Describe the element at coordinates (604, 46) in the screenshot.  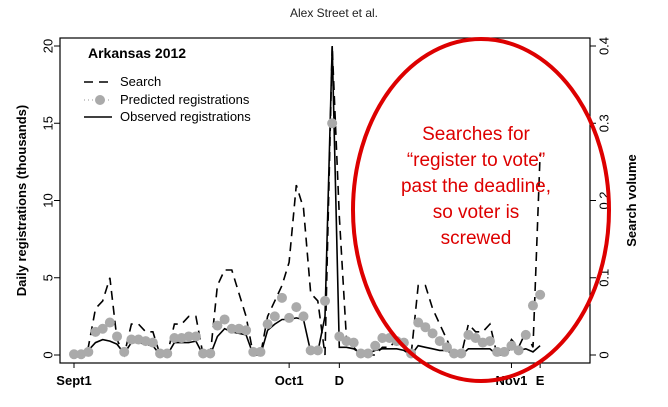
I see `y2-tick-label: 0.4` at that location.